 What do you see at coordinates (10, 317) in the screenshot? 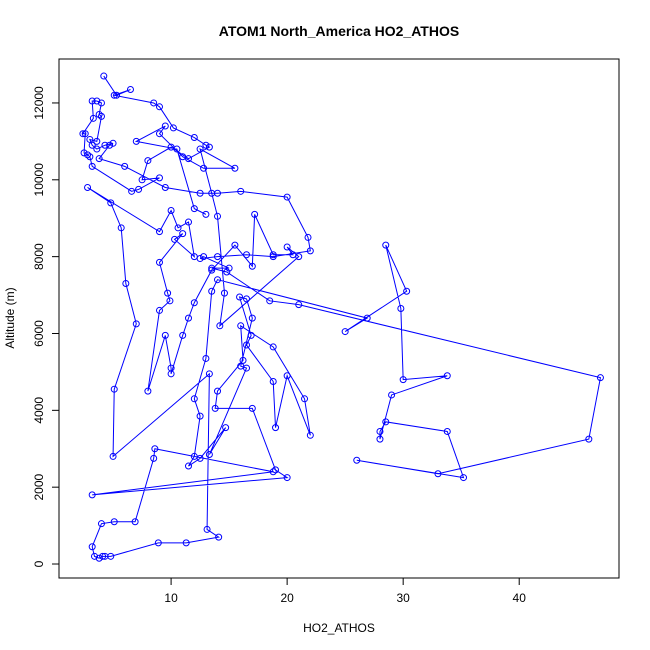
I see `y-axis-label: Altitude (m)` at bounding box center [10, 317].